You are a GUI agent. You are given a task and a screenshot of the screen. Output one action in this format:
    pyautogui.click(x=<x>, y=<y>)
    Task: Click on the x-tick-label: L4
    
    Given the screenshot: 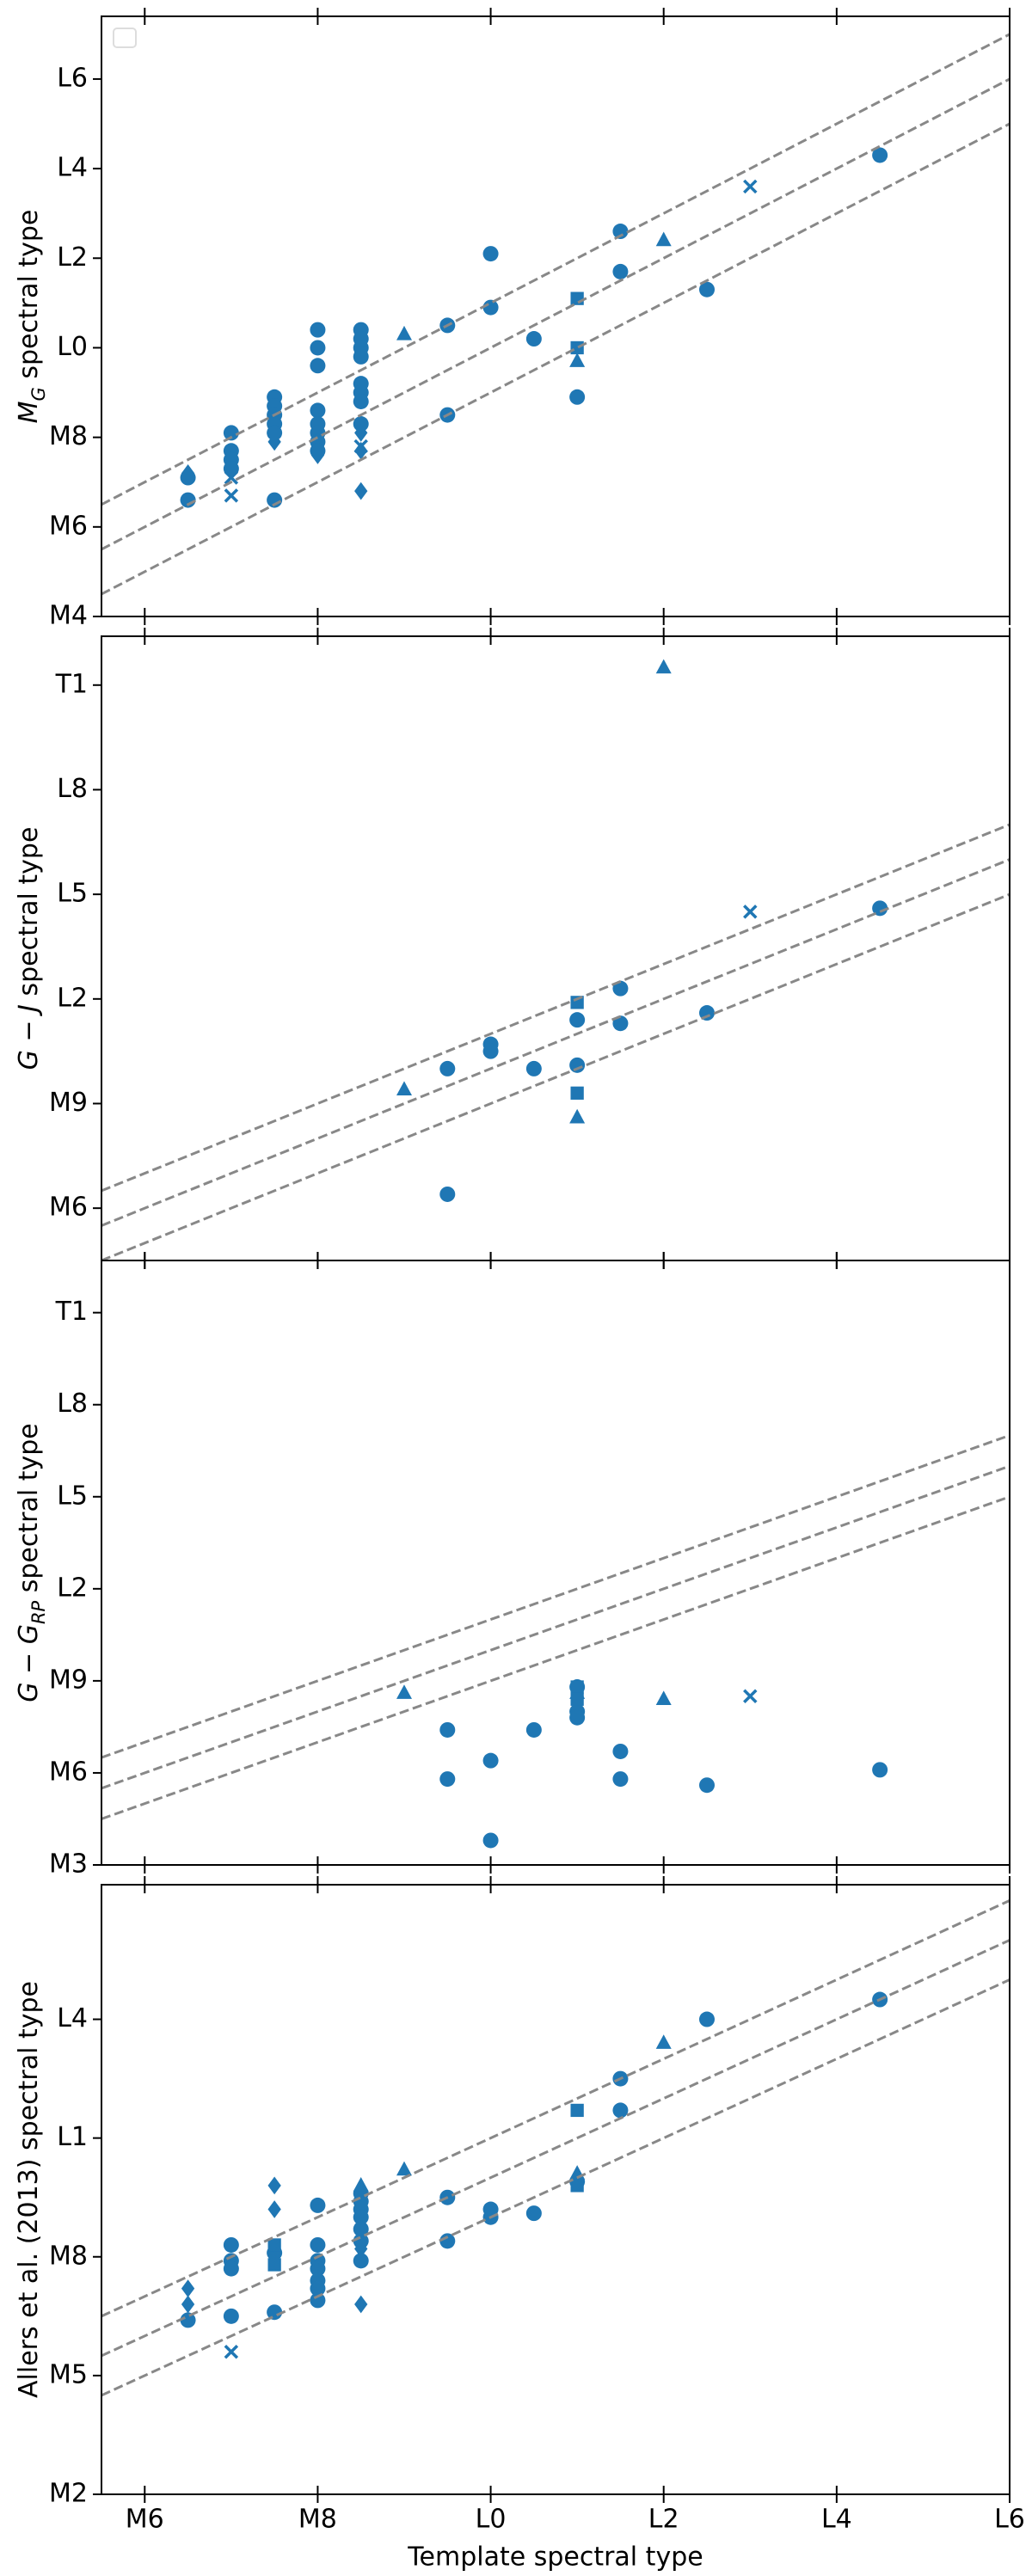 What is the action you would take?
    pyautogui.click(x=836, y=2520)
    